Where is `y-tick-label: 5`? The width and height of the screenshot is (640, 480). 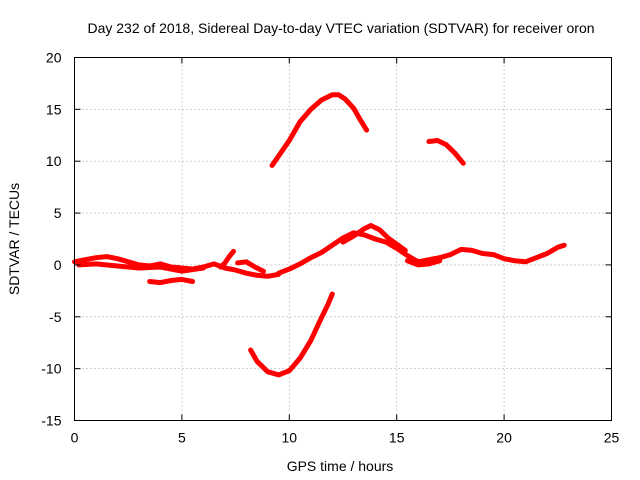 y-tick-label: 5 is located at coordinates (58, 213).